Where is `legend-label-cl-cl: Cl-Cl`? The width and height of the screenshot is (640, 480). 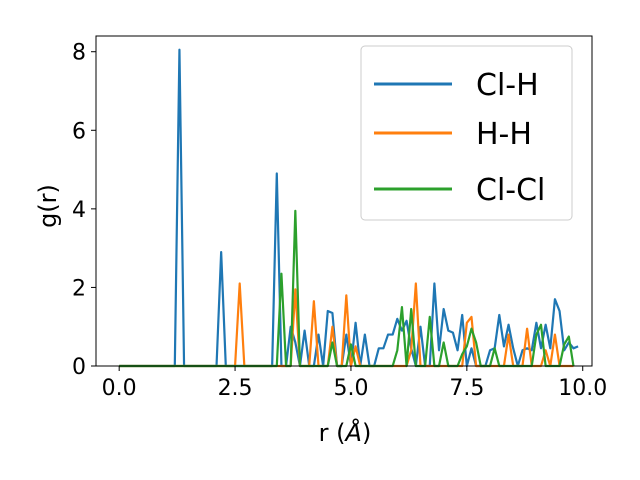
legend-label-cl-cl: Cl-Cl is located at coordinates (510, 190).